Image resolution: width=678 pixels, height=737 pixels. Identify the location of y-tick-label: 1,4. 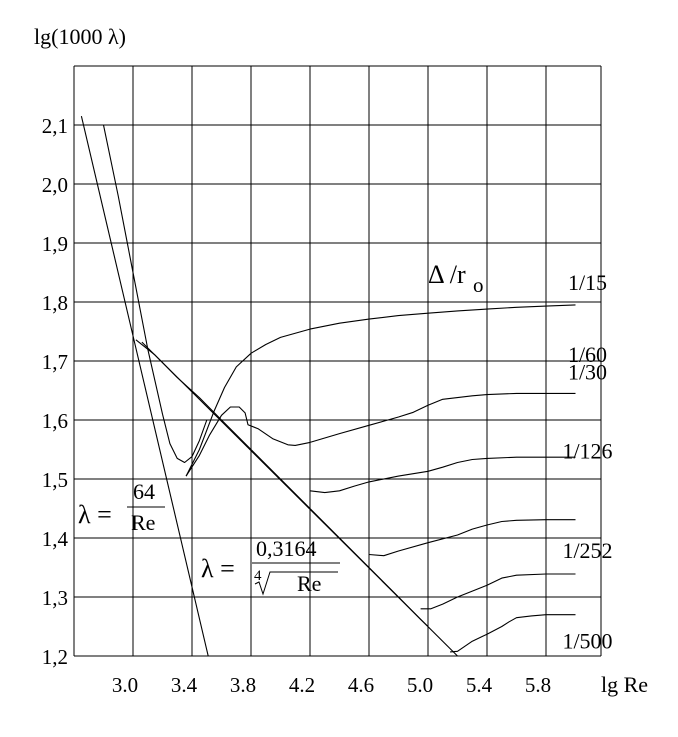
(55, 539).